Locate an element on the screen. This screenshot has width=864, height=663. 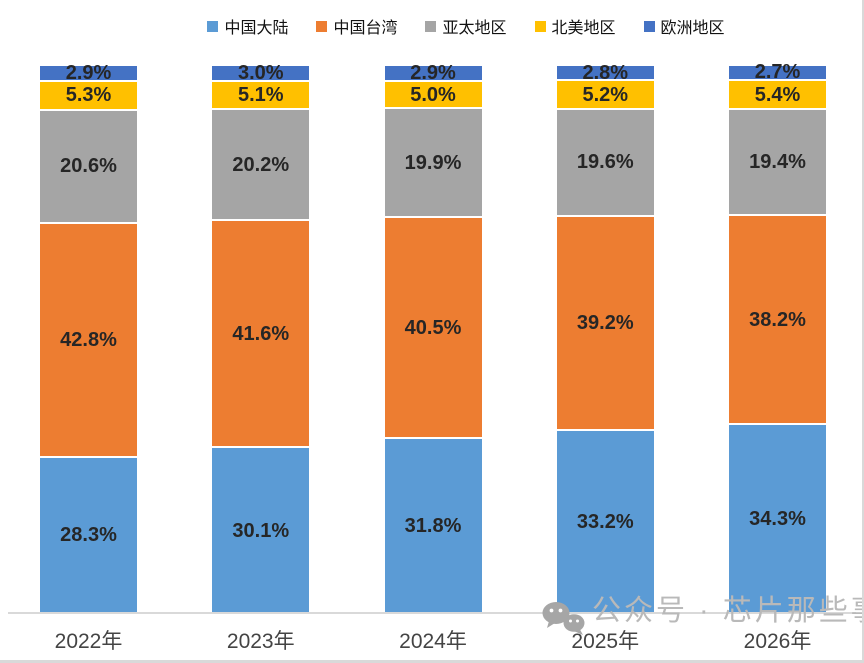
chart-legend: 中国大陆 中国台湾 亚太地区 北美地区 欧洲地区 is located at coordinates (431, 26).